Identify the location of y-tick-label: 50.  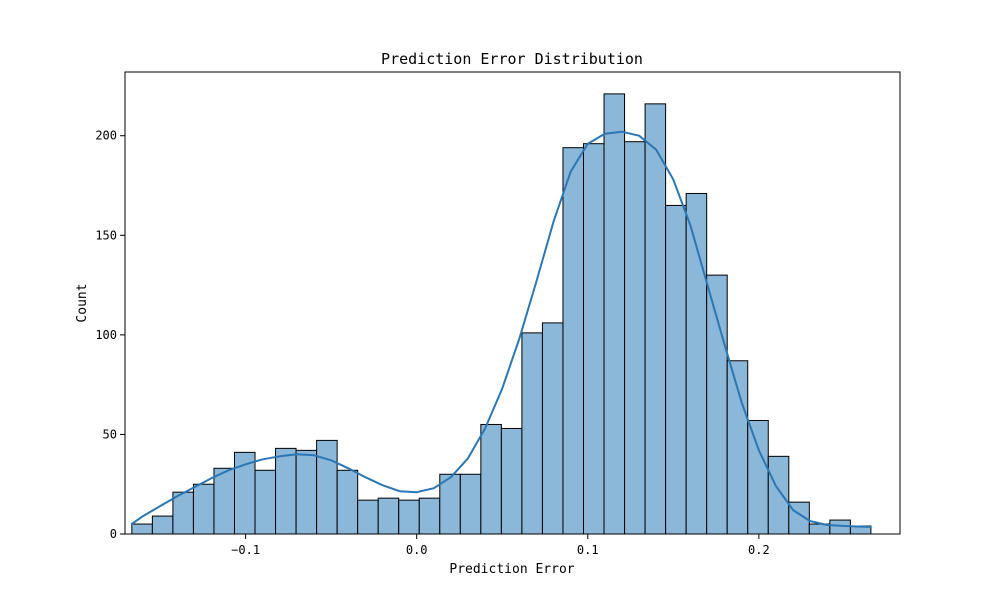
(110, 434).